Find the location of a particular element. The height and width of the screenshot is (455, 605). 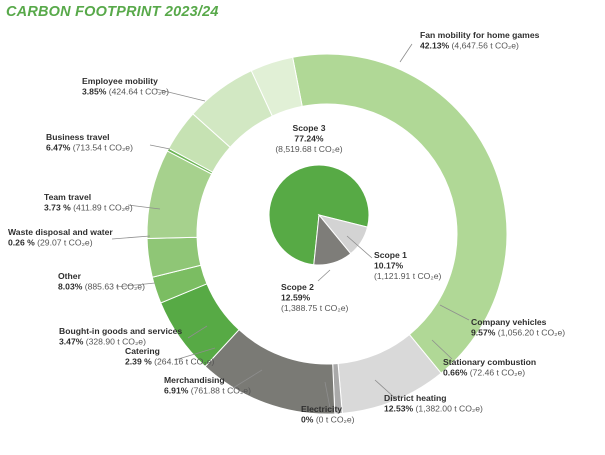

label-name: Scope 1 is located at coordinates (390, 255).